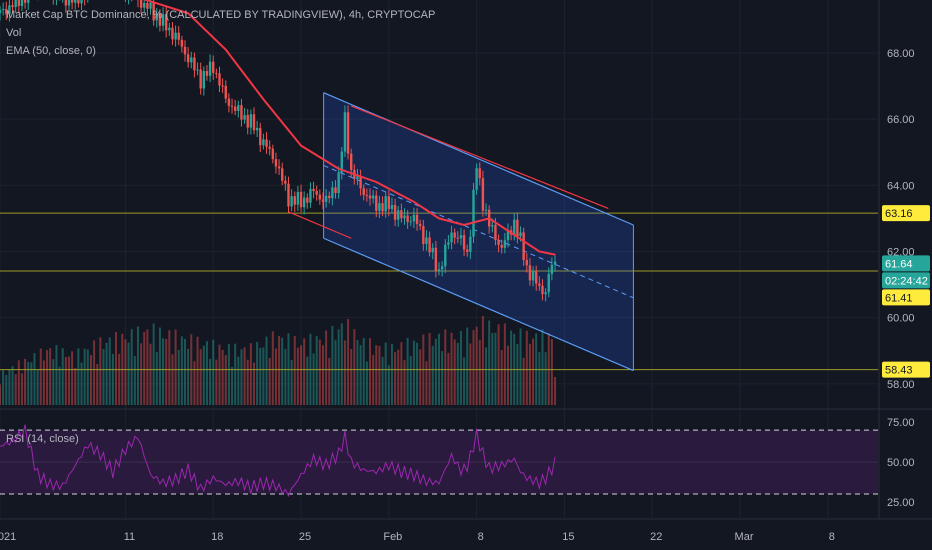 The width and height of the screenshot is (932, 550). What do you see at coordinates (479, 157) in the screenshot?
I see `resistance-touch-line` at bounding box center [479, 157].